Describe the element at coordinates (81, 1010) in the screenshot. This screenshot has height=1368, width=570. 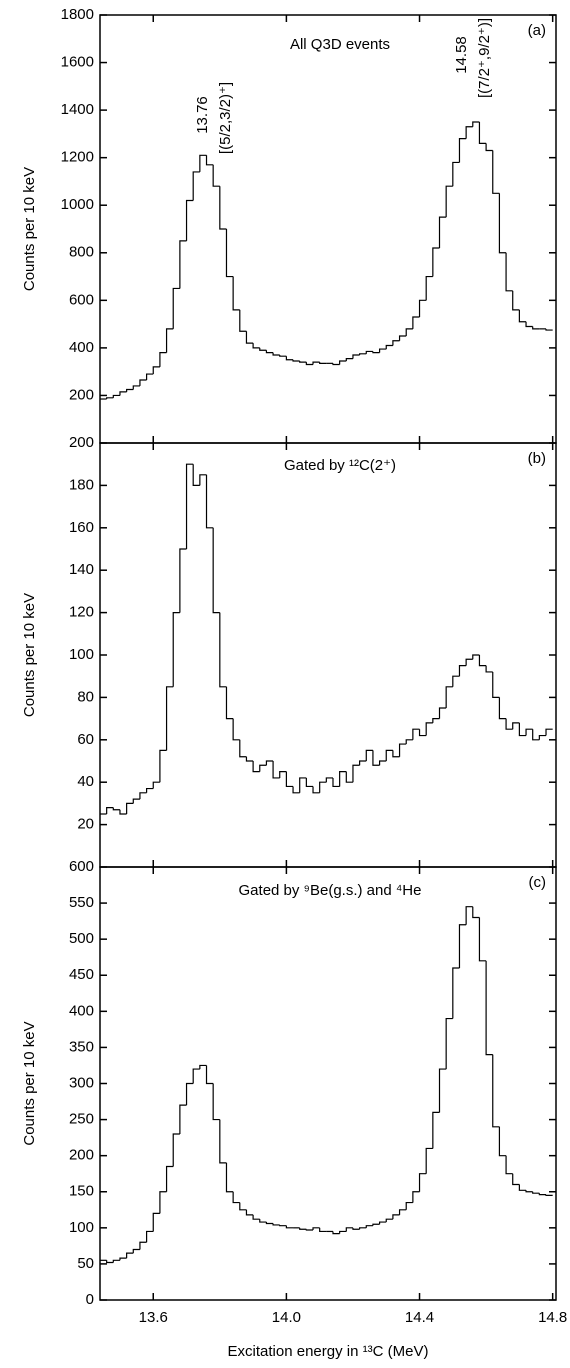
I see `y-tick-label: 400` at that location.